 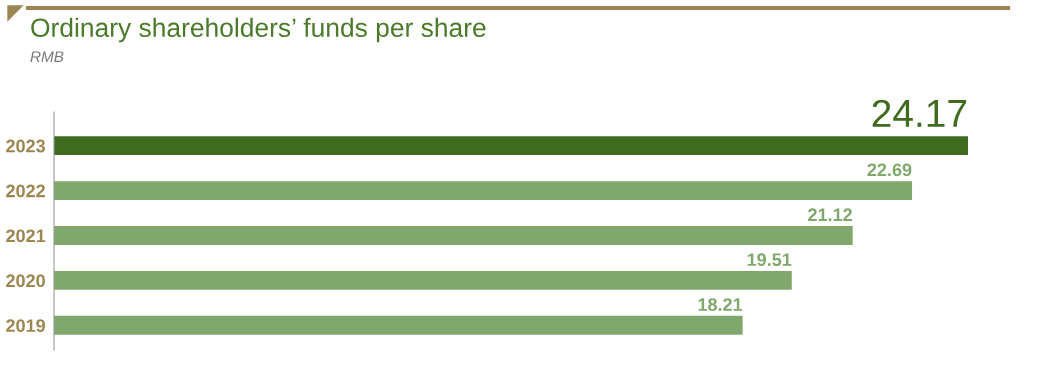 What do you see at coordinates (720, 304) in the screenshot?
I see `data-label: 18.21` at bounding box center [720, 304].